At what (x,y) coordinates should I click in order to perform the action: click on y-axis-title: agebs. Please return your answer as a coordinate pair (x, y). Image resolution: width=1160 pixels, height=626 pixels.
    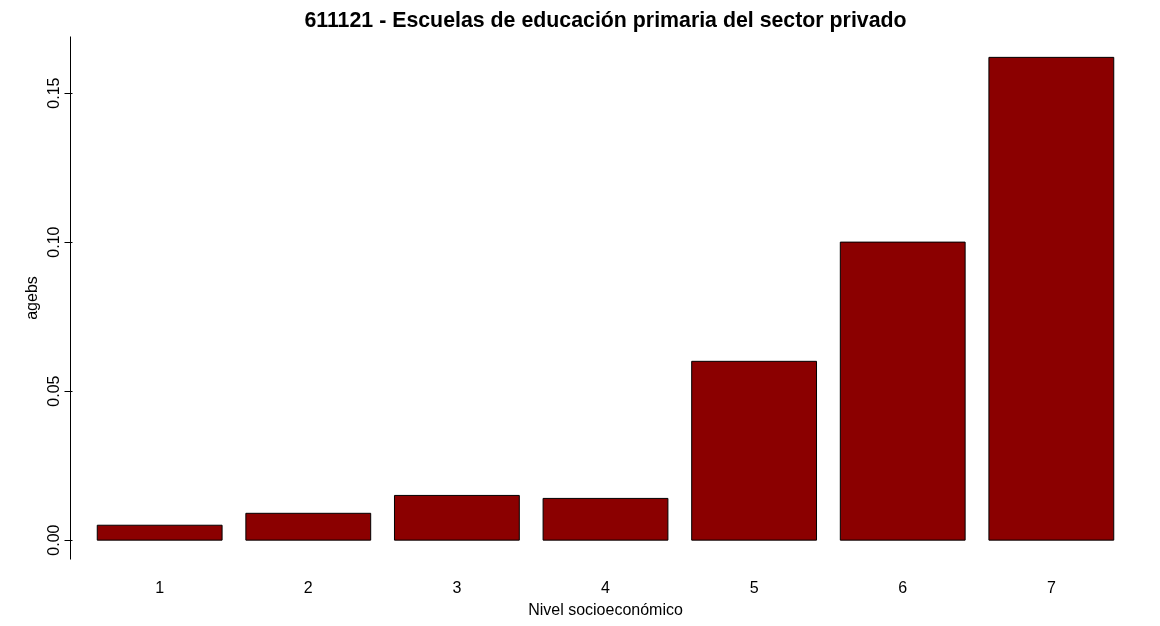
    Looking at the image, I should click on (31, 298).